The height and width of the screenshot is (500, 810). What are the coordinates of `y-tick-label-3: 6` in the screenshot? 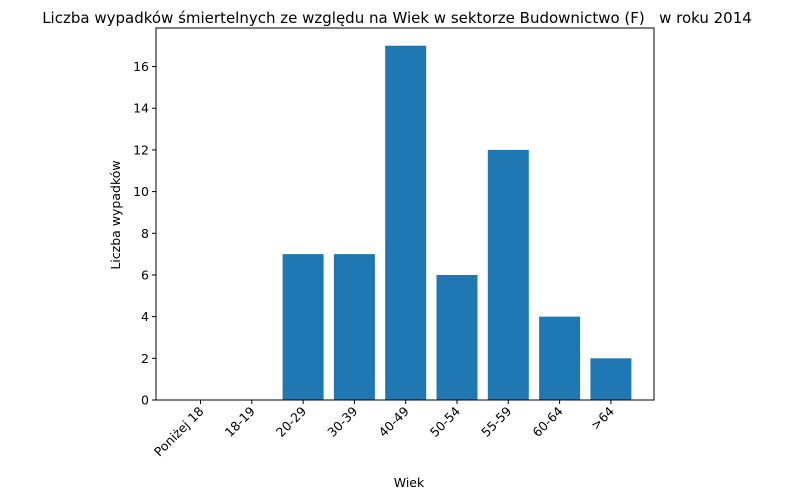 It's located at (145, 274).